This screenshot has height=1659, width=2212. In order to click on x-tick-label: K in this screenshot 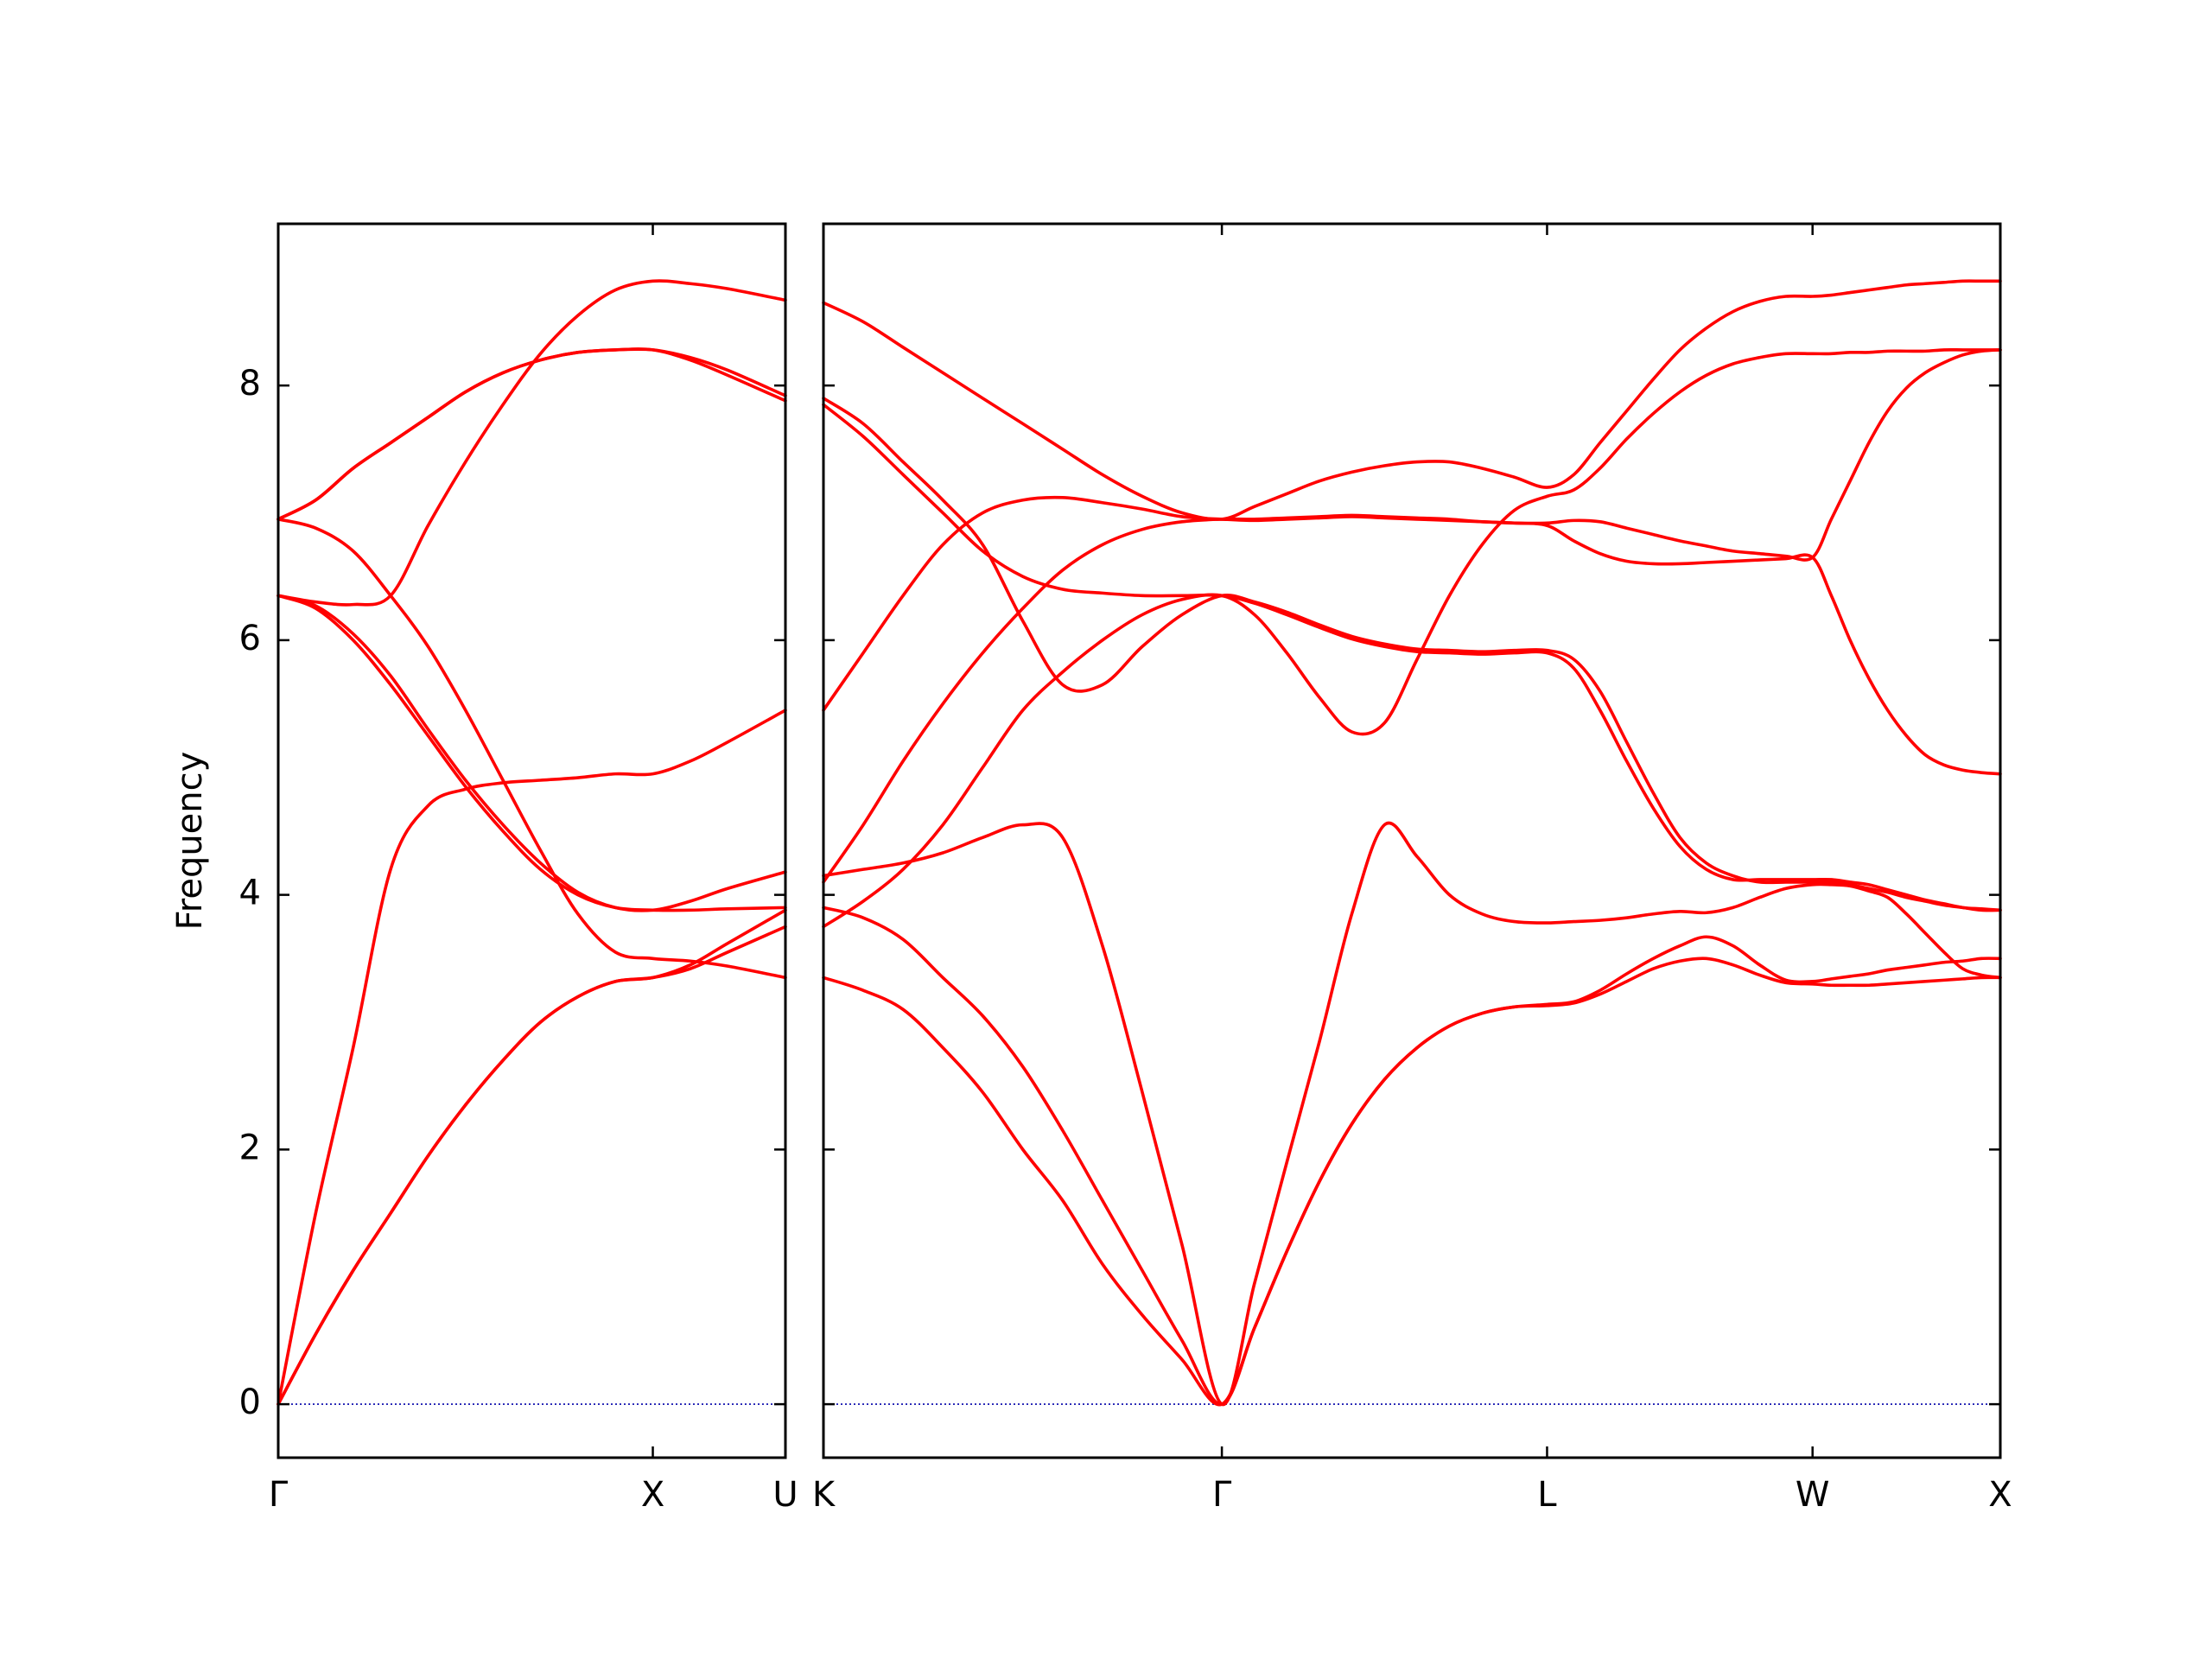, I will do `click(824, 1495)`.